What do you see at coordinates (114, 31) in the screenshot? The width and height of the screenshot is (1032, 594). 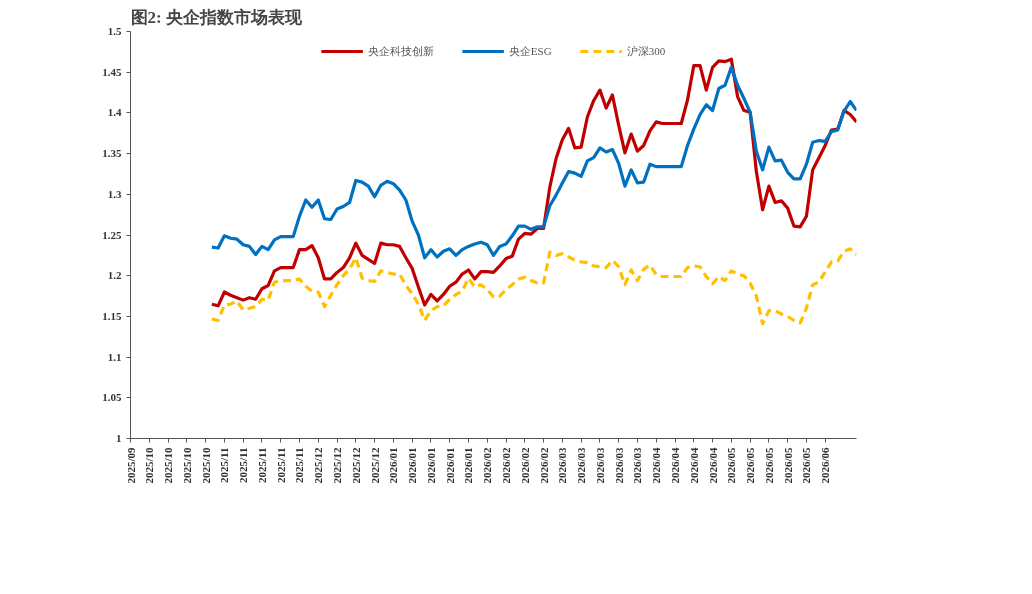 I see `y-tick-label: 1.5` at bounding box center [114, 31].